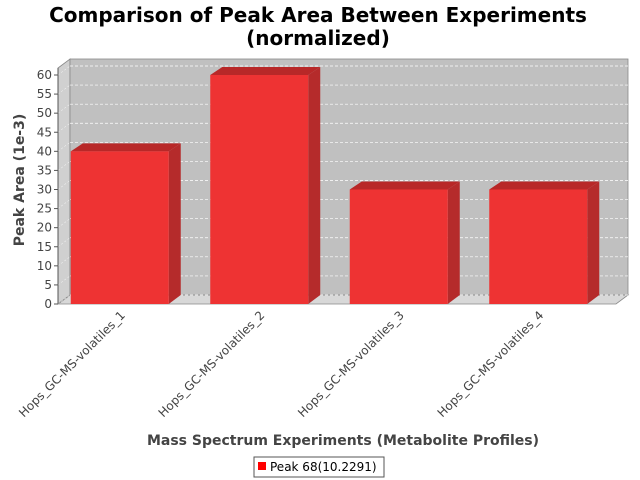 The height and width of the screenshot is (480, 640). I want to click on x-tick-label: Hops_GC-MS-volatiles_4, so click(491, 364).